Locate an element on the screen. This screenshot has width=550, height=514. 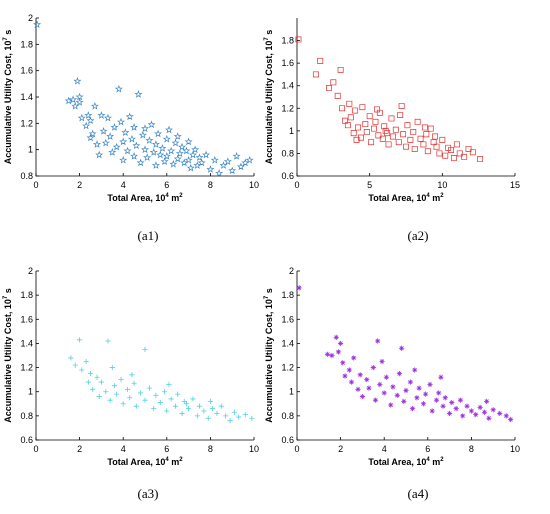
x-tick-label: 15 is located at coordinates (515, 185).